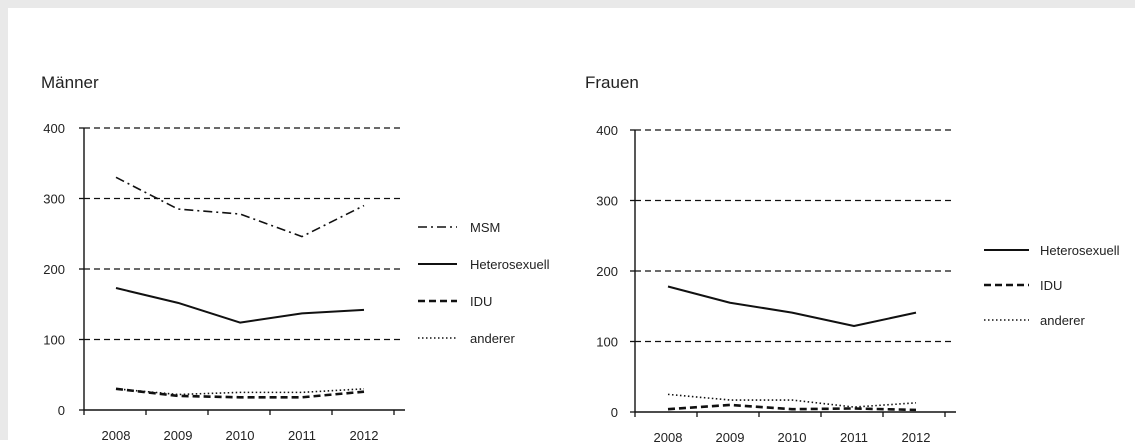  I want to click on chart-title: Männer, so click(70, 82).